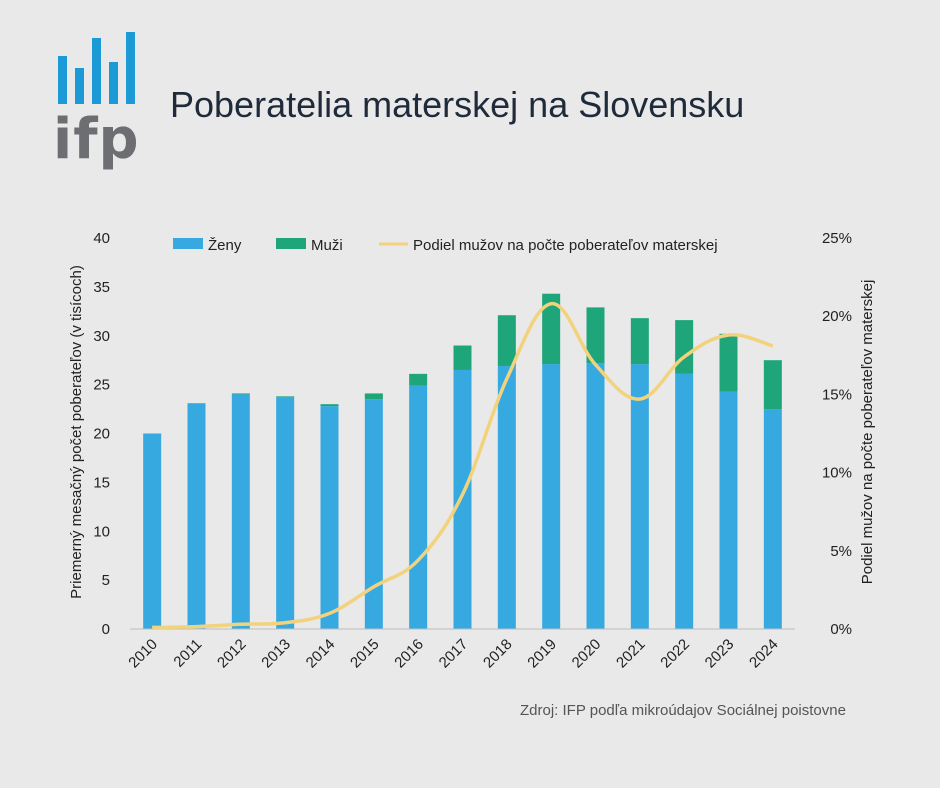 The width and height of the screenshot is (940, 788). What do you see at coordinates (101, 336) in the screenshot?
I see `y-left-tick-label: 30` at bounding box center [101, 336].